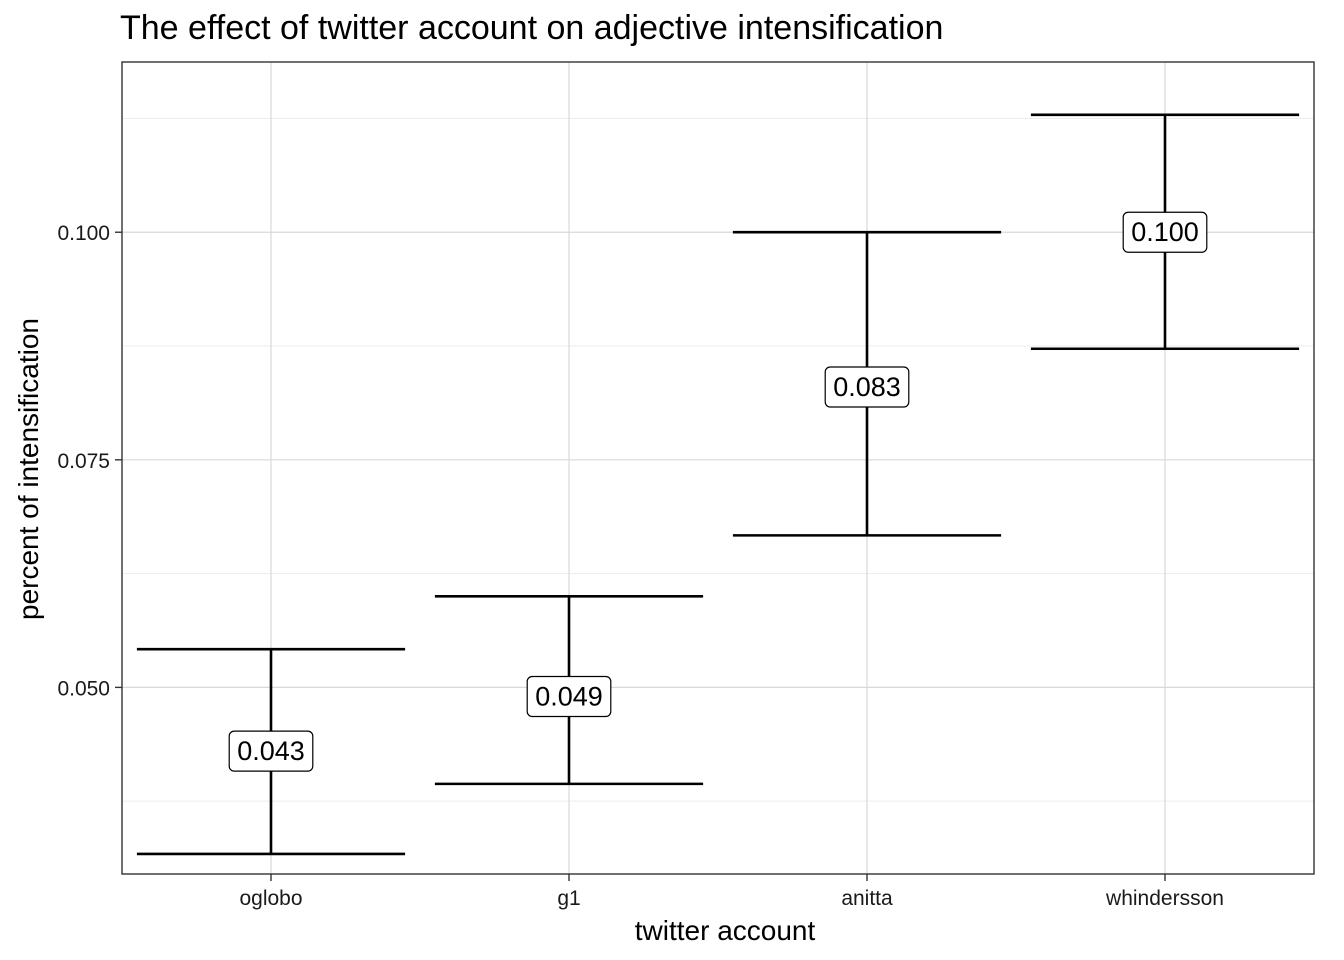 This screenshot has width=1344, height=960. What do you see at coordinates (568, 898) in the screenshot?
I see `x-tick-label-g1: g1` at bounding box center [568, 898].